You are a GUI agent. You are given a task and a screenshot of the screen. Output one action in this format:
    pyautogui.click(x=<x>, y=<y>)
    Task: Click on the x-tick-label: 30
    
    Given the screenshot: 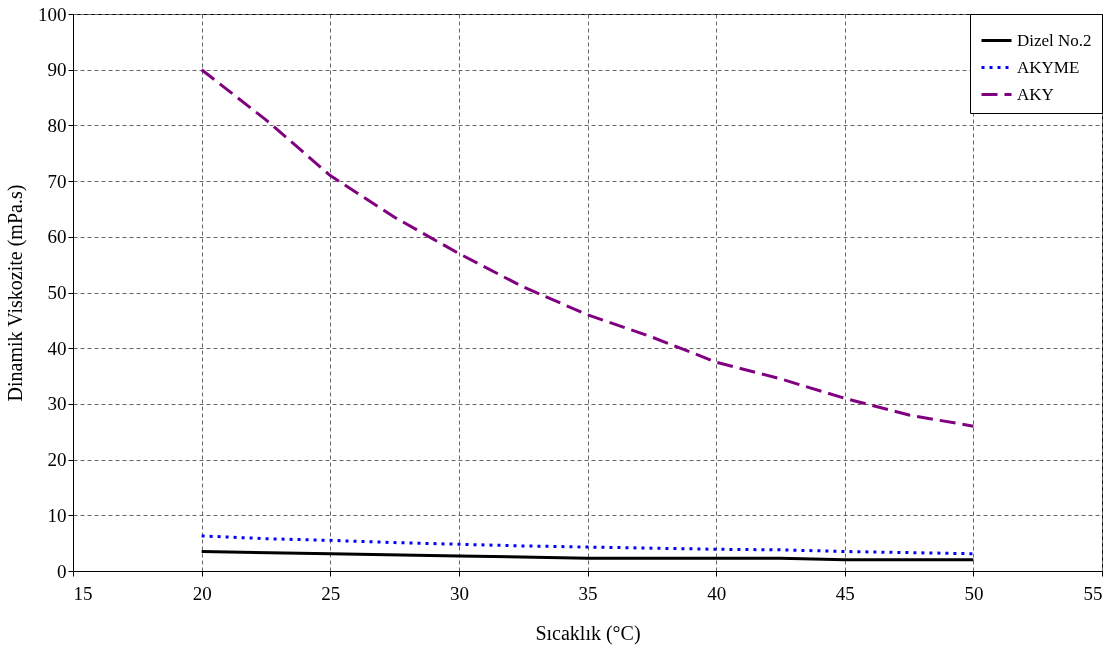 What is the action you would take?
    pyautogui.click(x=459, y=593)
    